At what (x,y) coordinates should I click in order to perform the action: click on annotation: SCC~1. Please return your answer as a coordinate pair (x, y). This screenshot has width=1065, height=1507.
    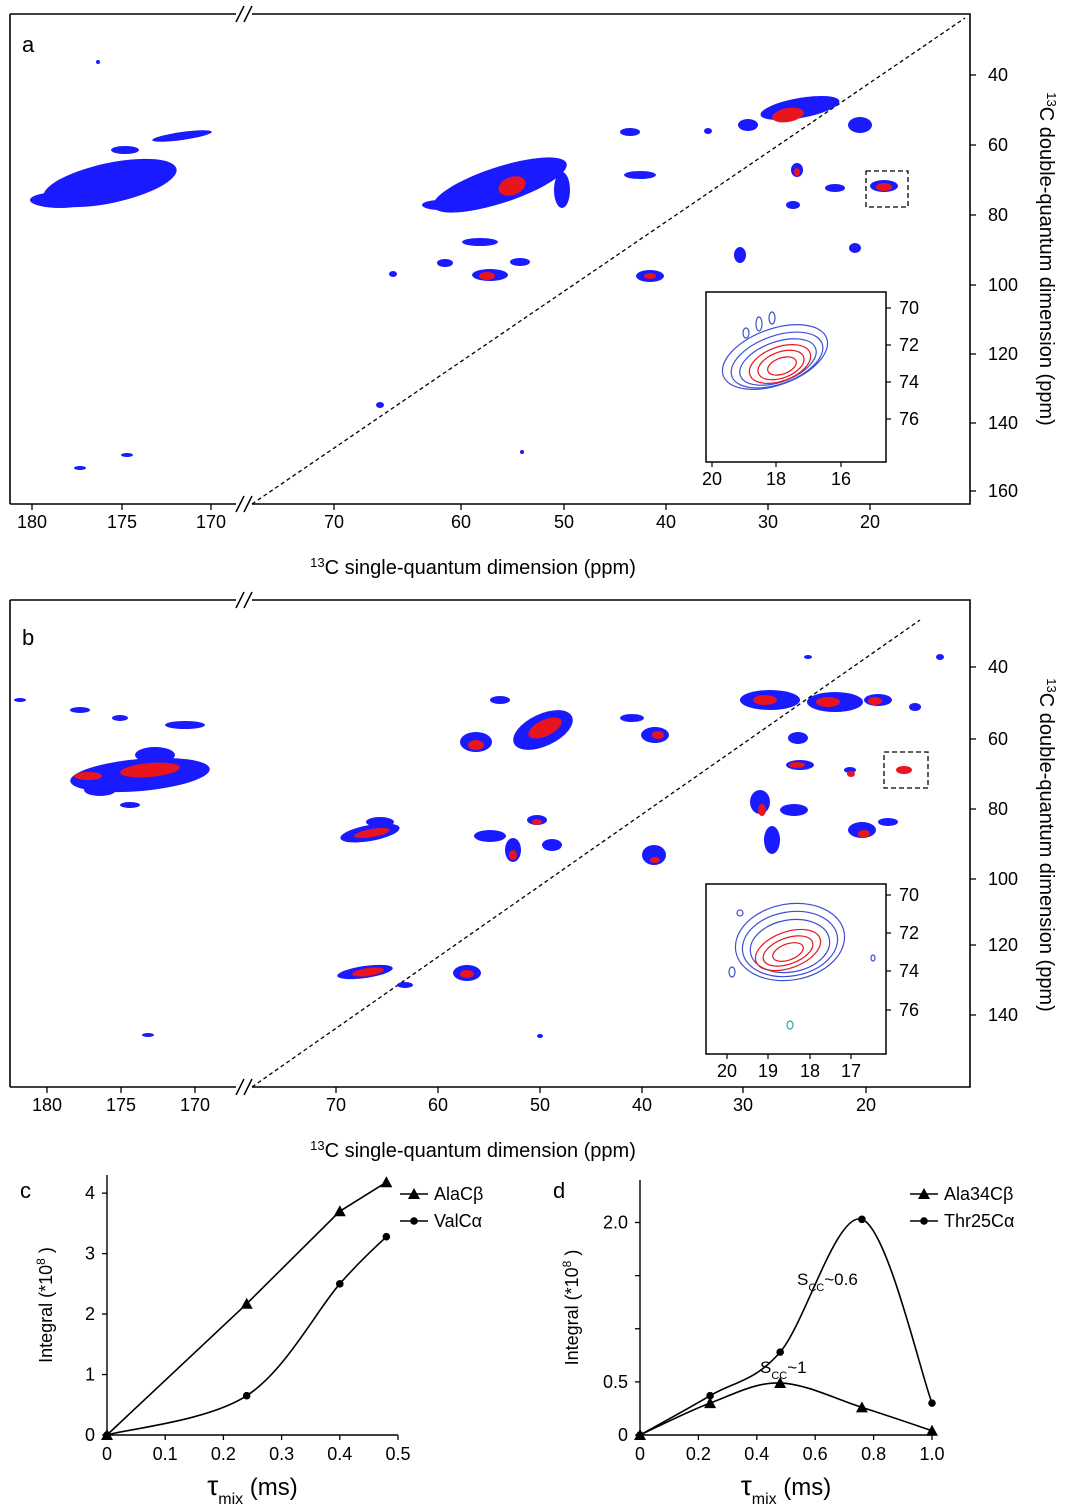
    Looking at the image, I should click on (783, 1370).